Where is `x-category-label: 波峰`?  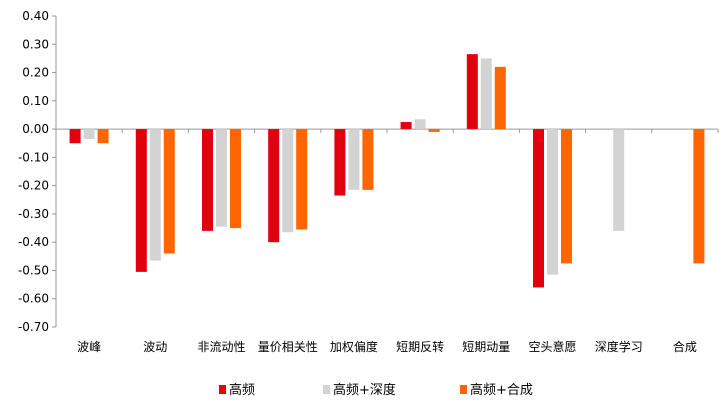 x-category-label: 波峰 is located at coordinates (89, 347).